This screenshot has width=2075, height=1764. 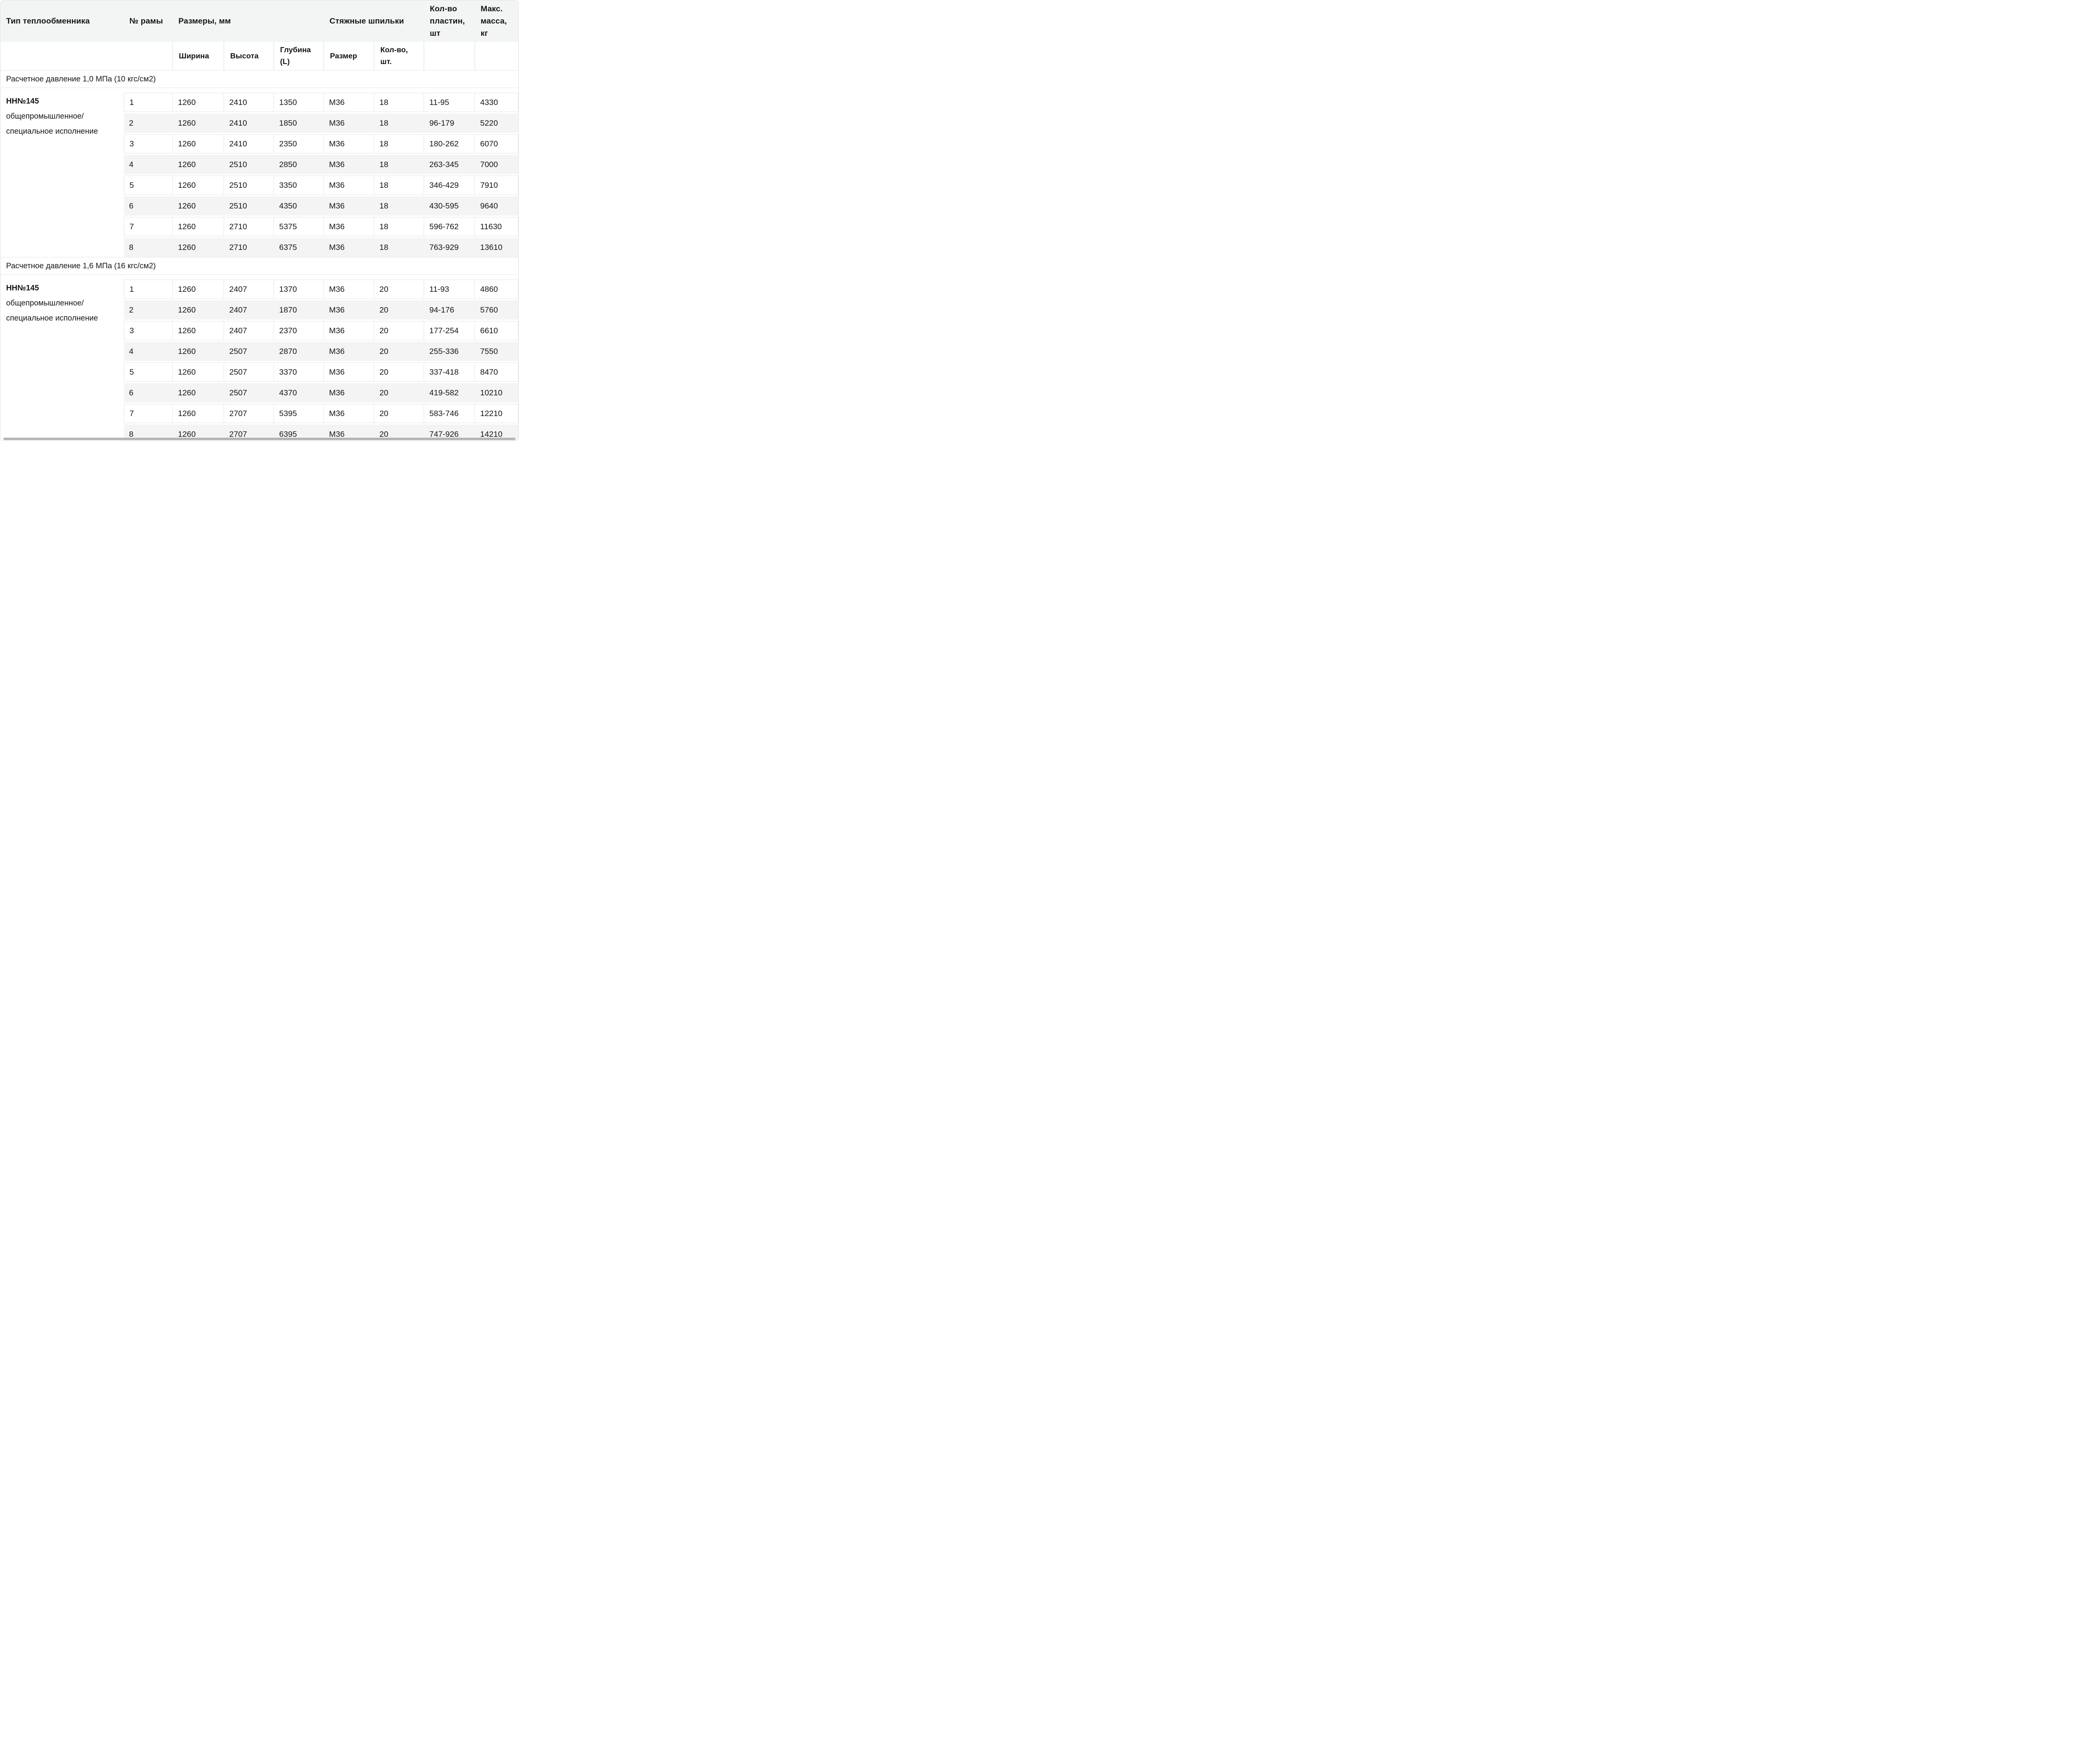 What do you see at coordinates (238, 247) in the screenshot?
I see `table-cell: 2710` at bounding box center [238, 247].